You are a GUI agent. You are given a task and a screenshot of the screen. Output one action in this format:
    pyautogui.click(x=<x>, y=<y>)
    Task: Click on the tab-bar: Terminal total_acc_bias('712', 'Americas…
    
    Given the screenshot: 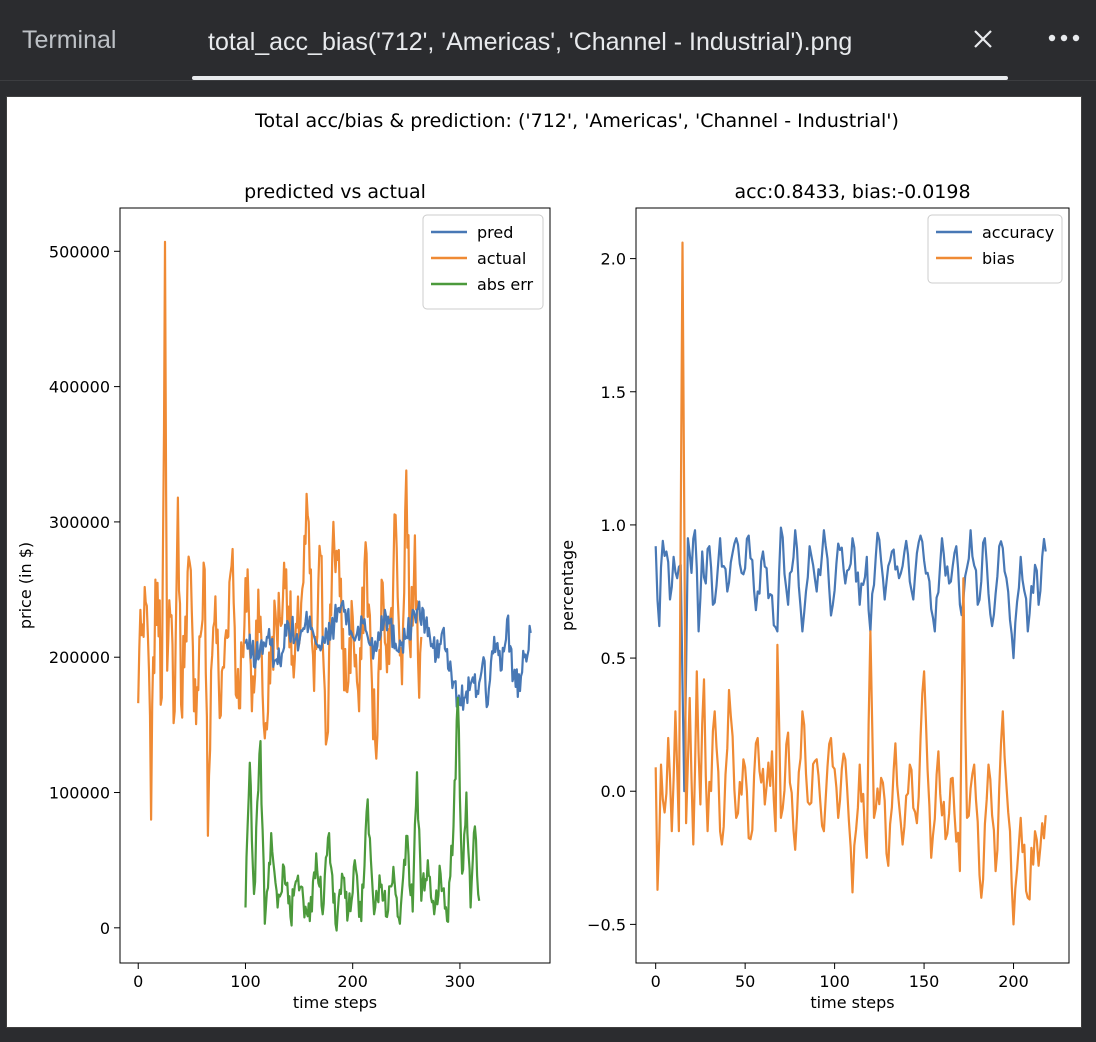 What is the action you would take?
    pyautogui.click(x=548, y=40)
    